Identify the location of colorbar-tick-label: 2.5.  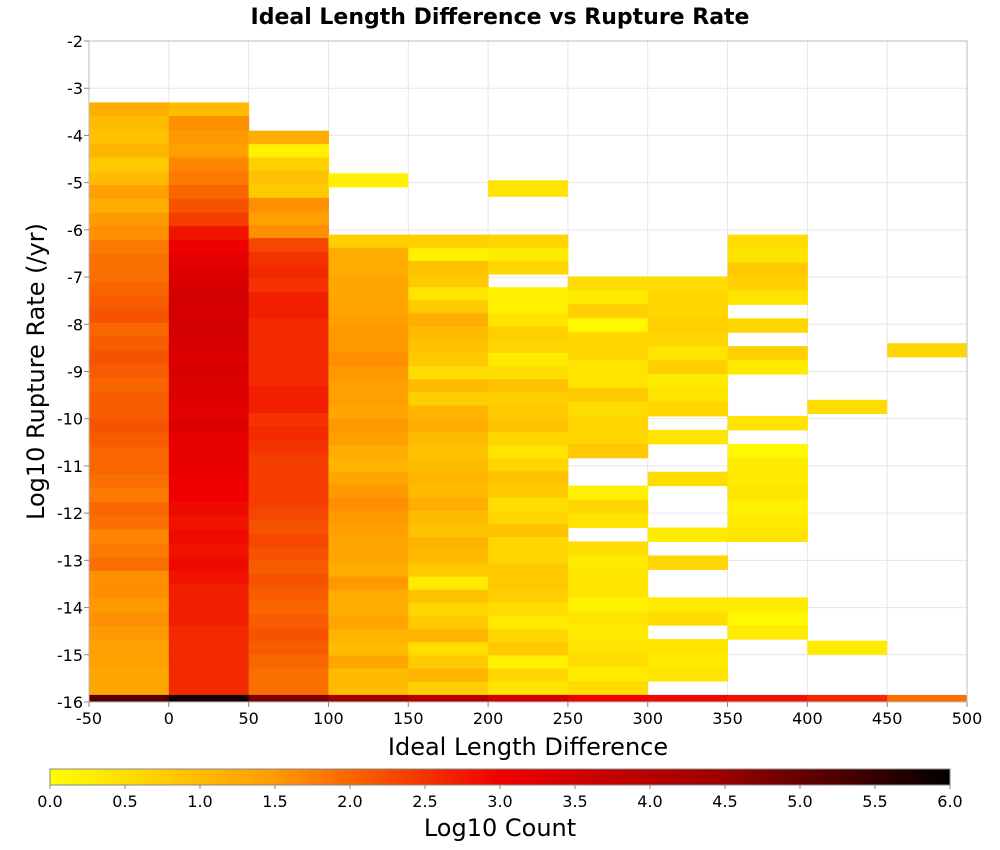
(424, 801).